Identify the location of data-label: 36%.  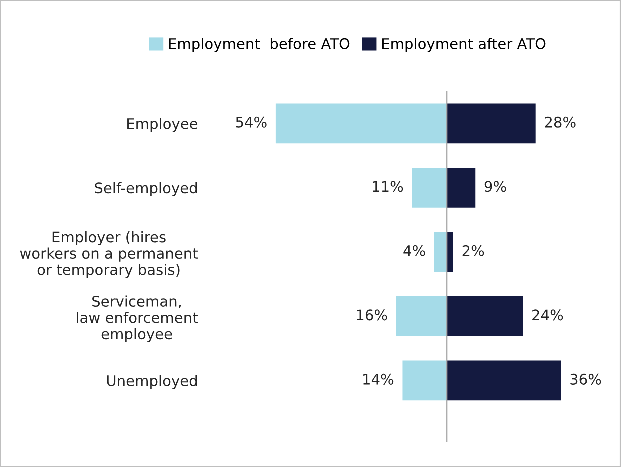
(586, 379).